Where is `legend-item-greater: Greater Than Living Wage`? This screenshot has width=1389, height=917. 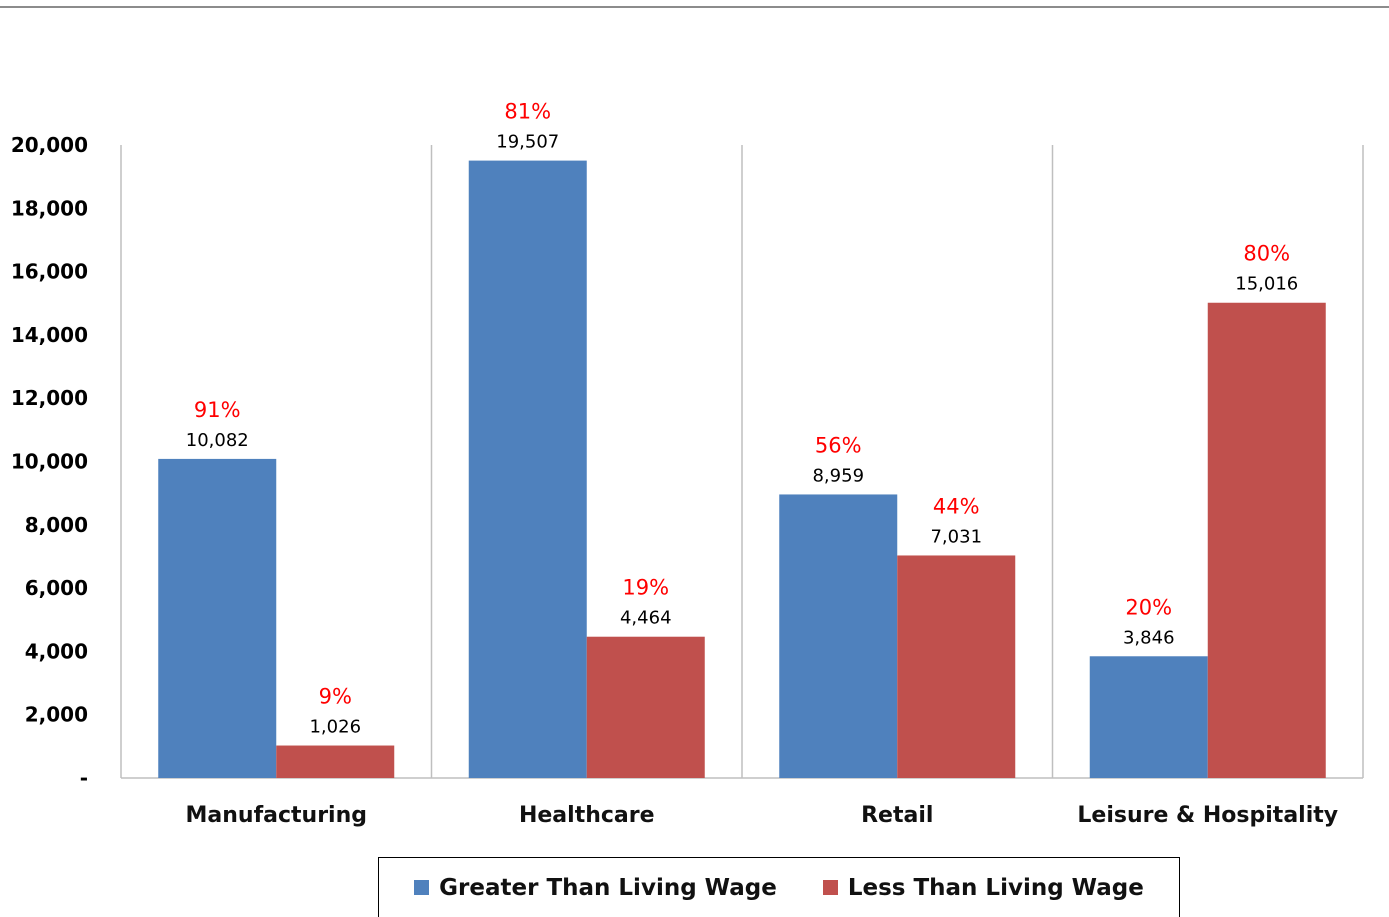 legend-item-greater: Greater Than Living Wage is located at coordinates (595, 888).